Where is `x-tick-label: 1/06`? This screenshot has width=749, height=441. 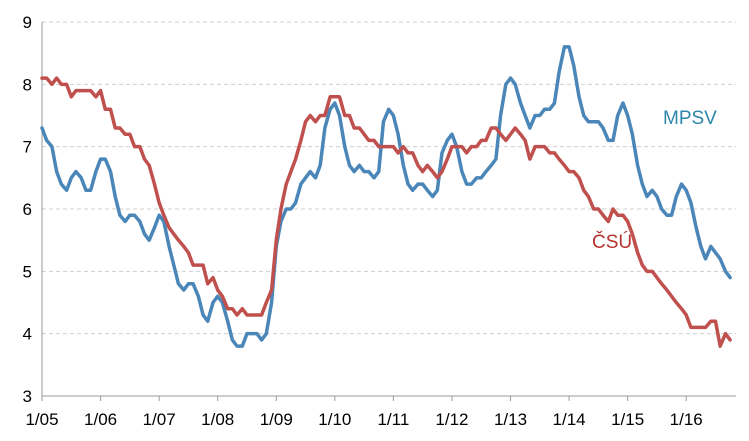
x-tick-label: 1/06 is located at coordinates (100, 419).